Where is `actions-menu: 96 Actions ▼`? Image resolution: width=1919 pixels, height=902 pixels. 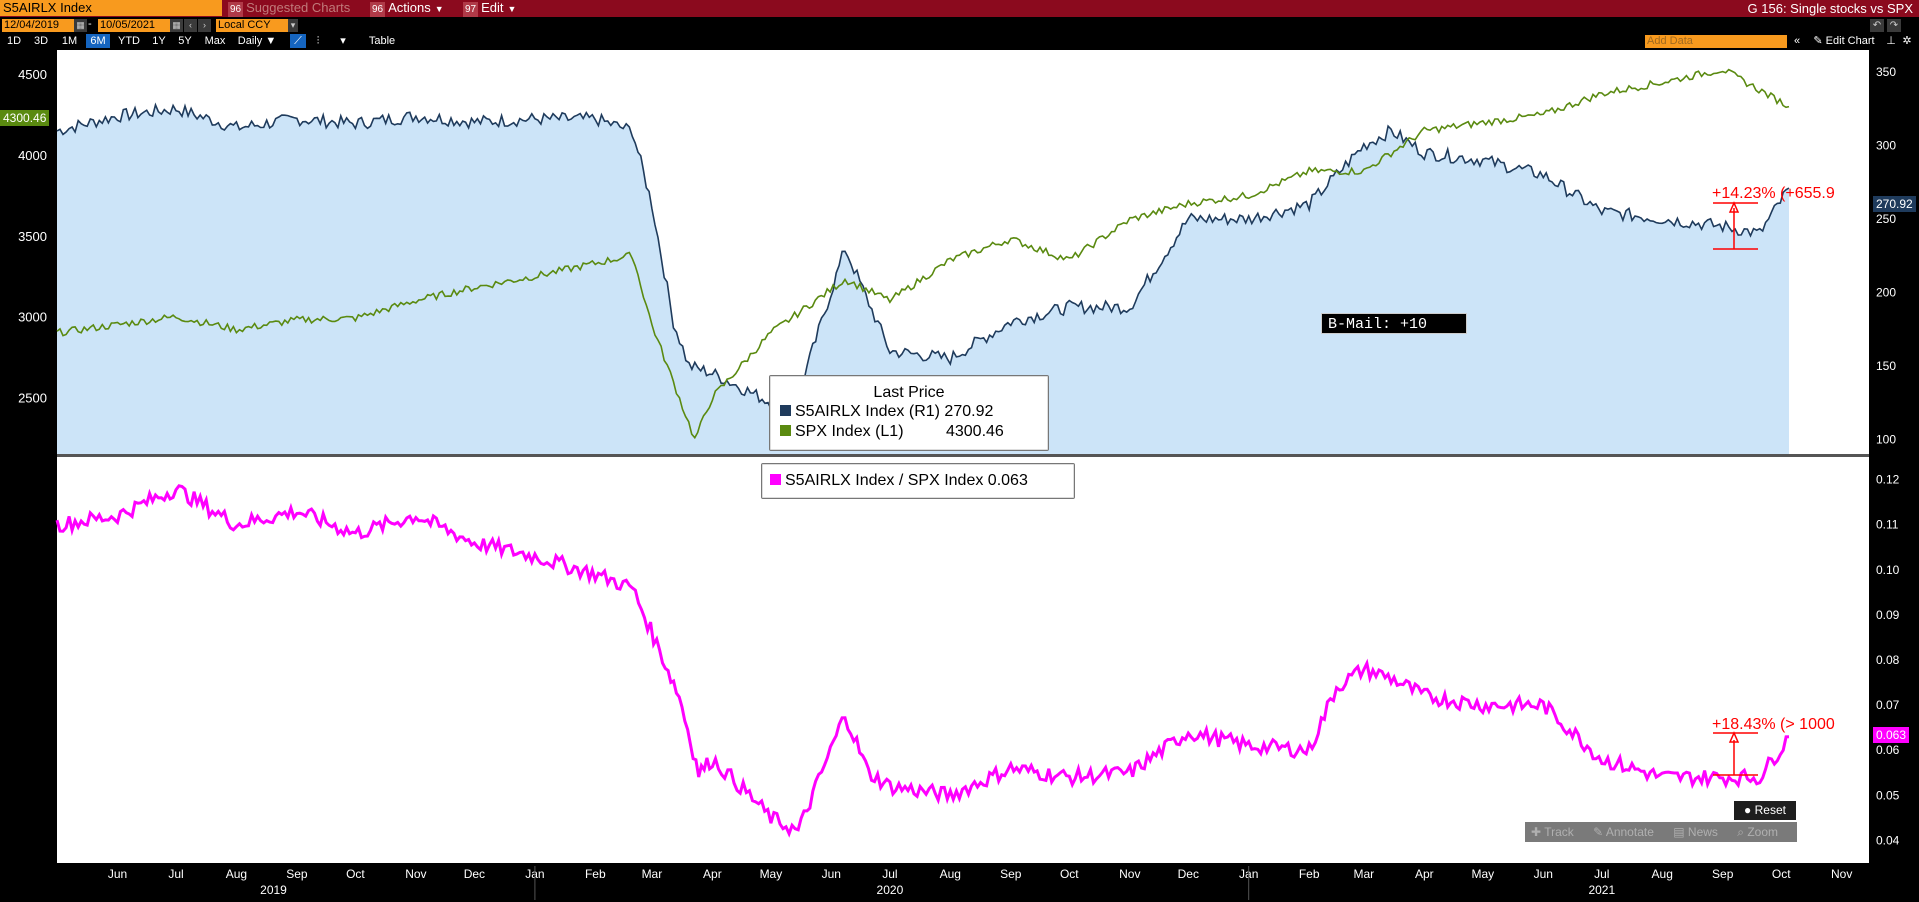
actions-menu: 96 Actions ▼ is located at coordinates (407, 9).